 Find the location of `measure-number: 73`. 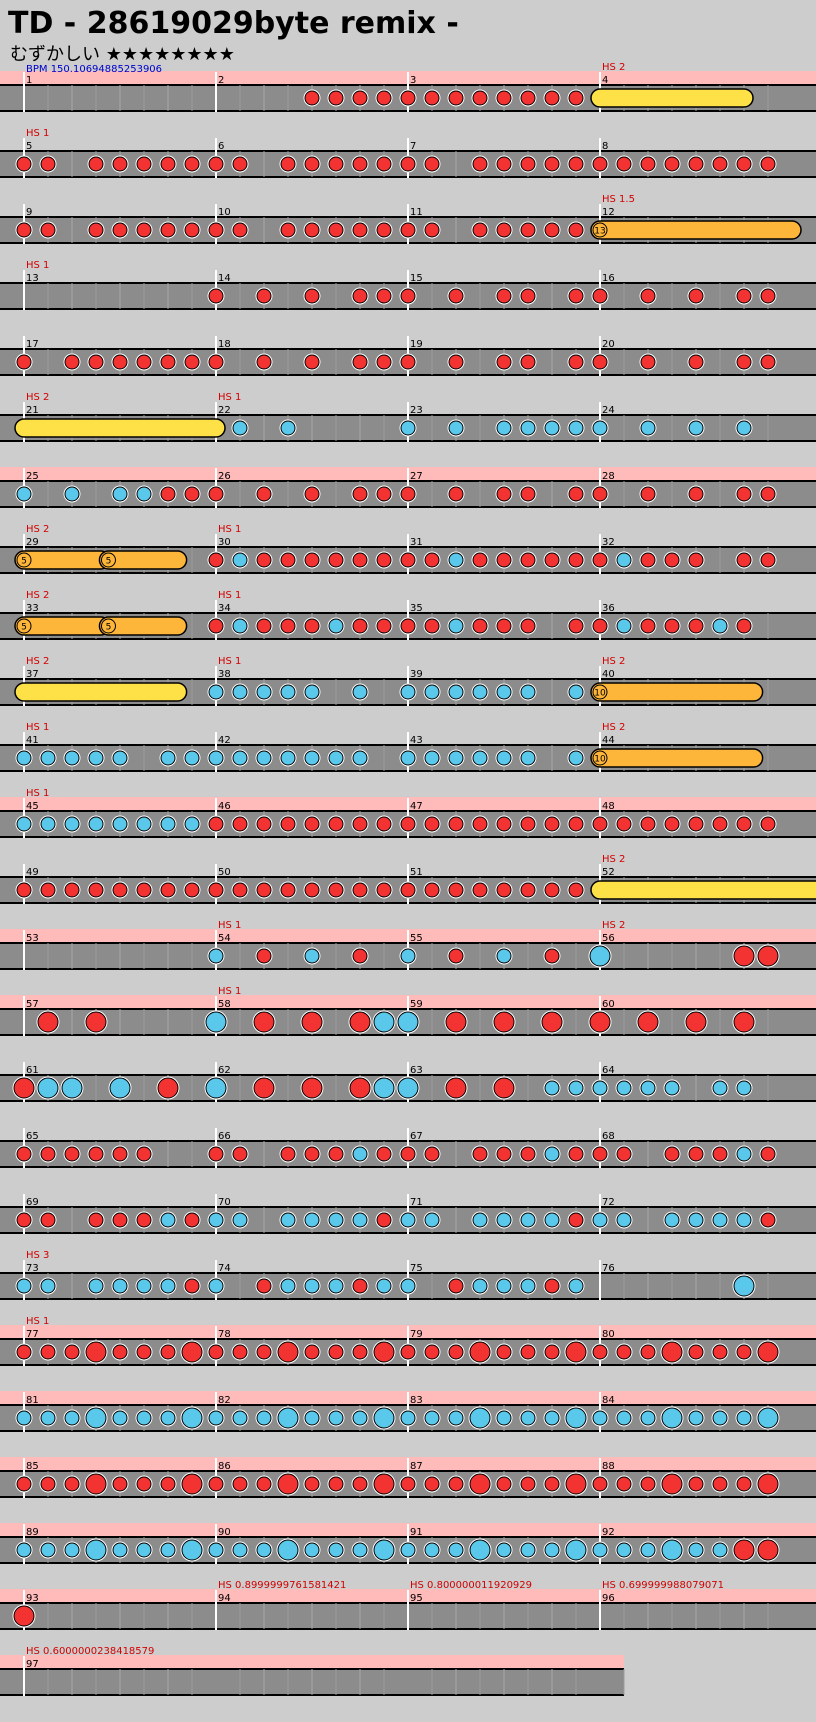

measure-number: 73 is located at coordinates (32, 1268).